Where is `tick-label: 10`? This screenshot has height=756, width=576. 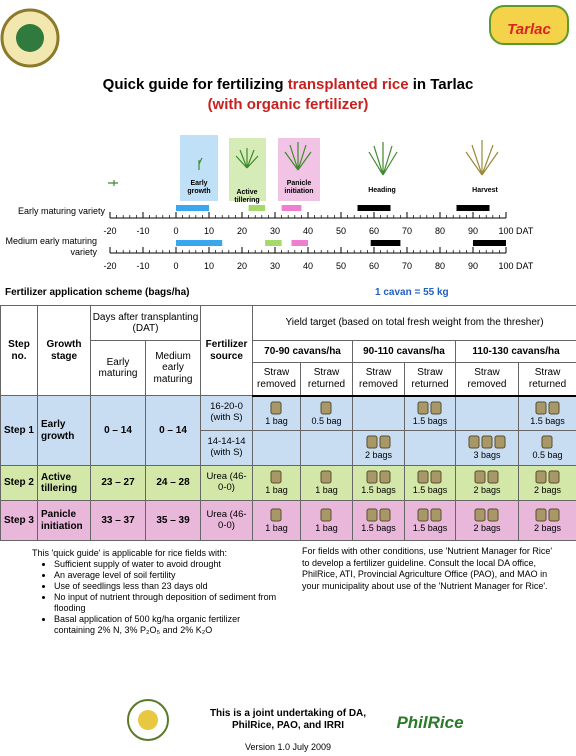 tick-label: 10 is located at coordinates (209, 266).